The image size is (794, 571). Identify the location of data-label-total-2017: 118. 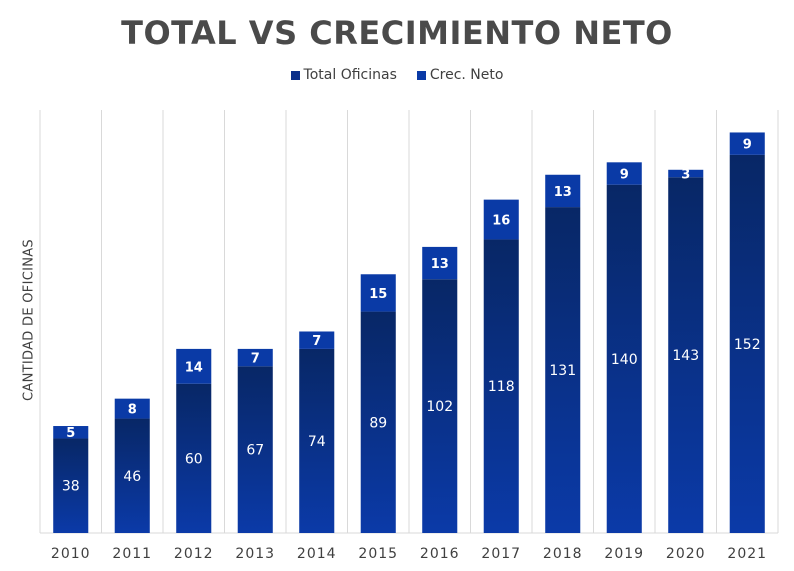
(501, 387).